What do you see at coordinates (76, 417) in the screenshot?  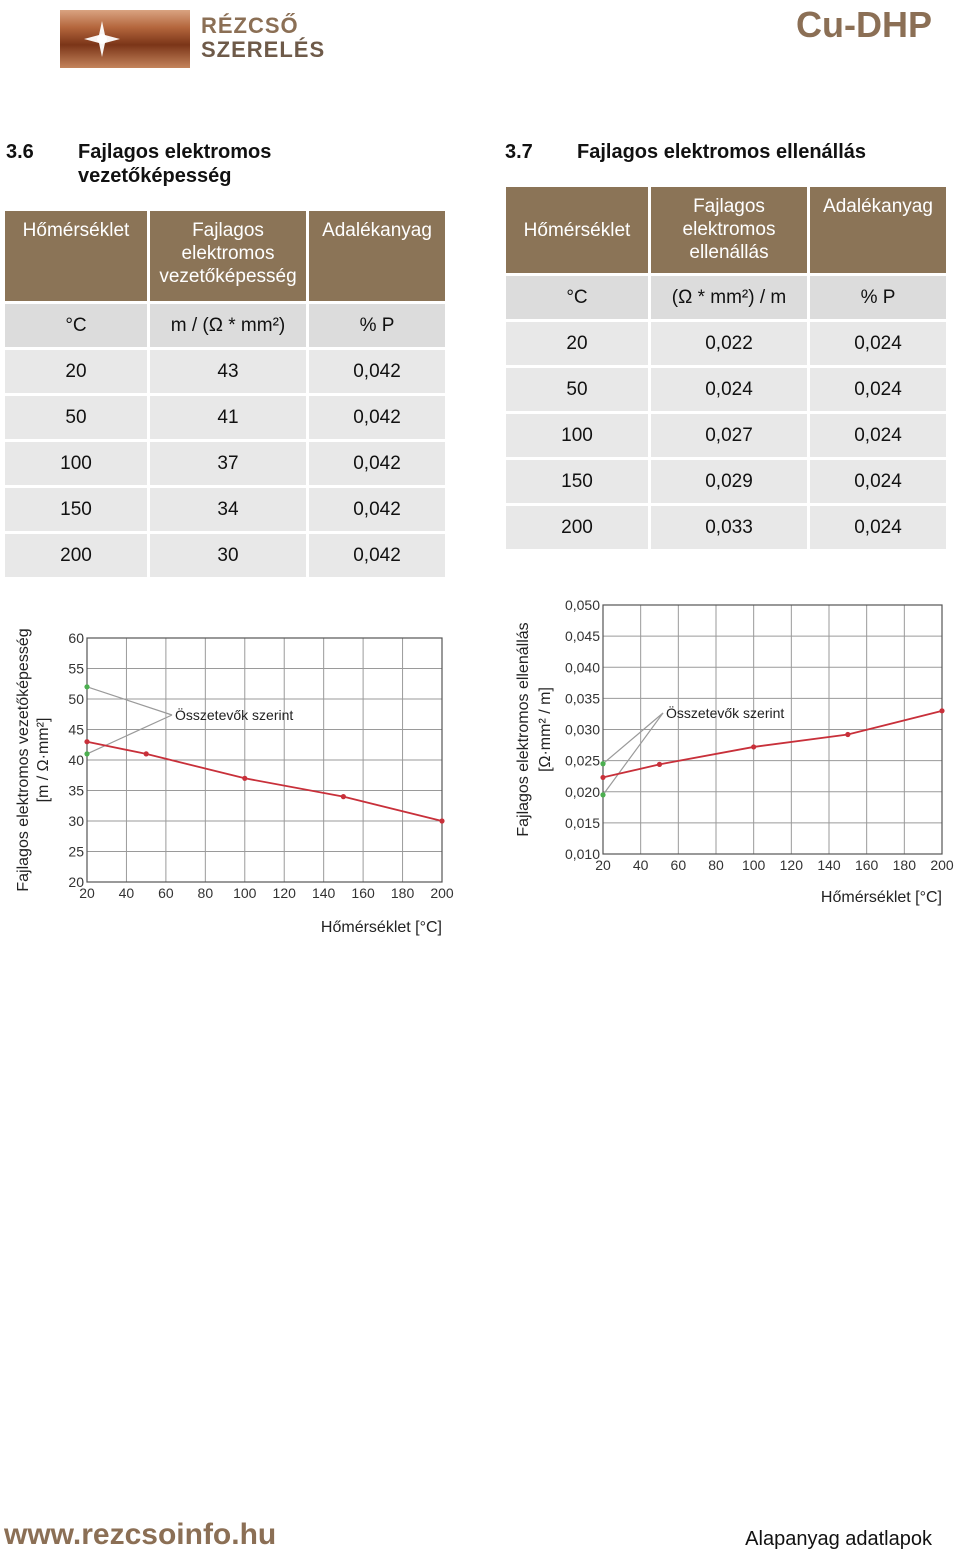 I see `cell-temperature: 50` at bounding box center [76, 417].